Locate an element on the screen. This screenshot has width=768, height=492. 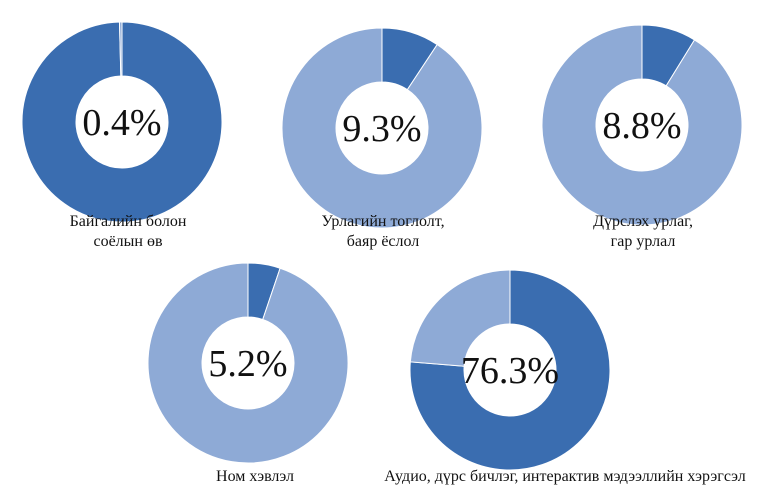
donut-5-hole is located at coordinates (510, 370).